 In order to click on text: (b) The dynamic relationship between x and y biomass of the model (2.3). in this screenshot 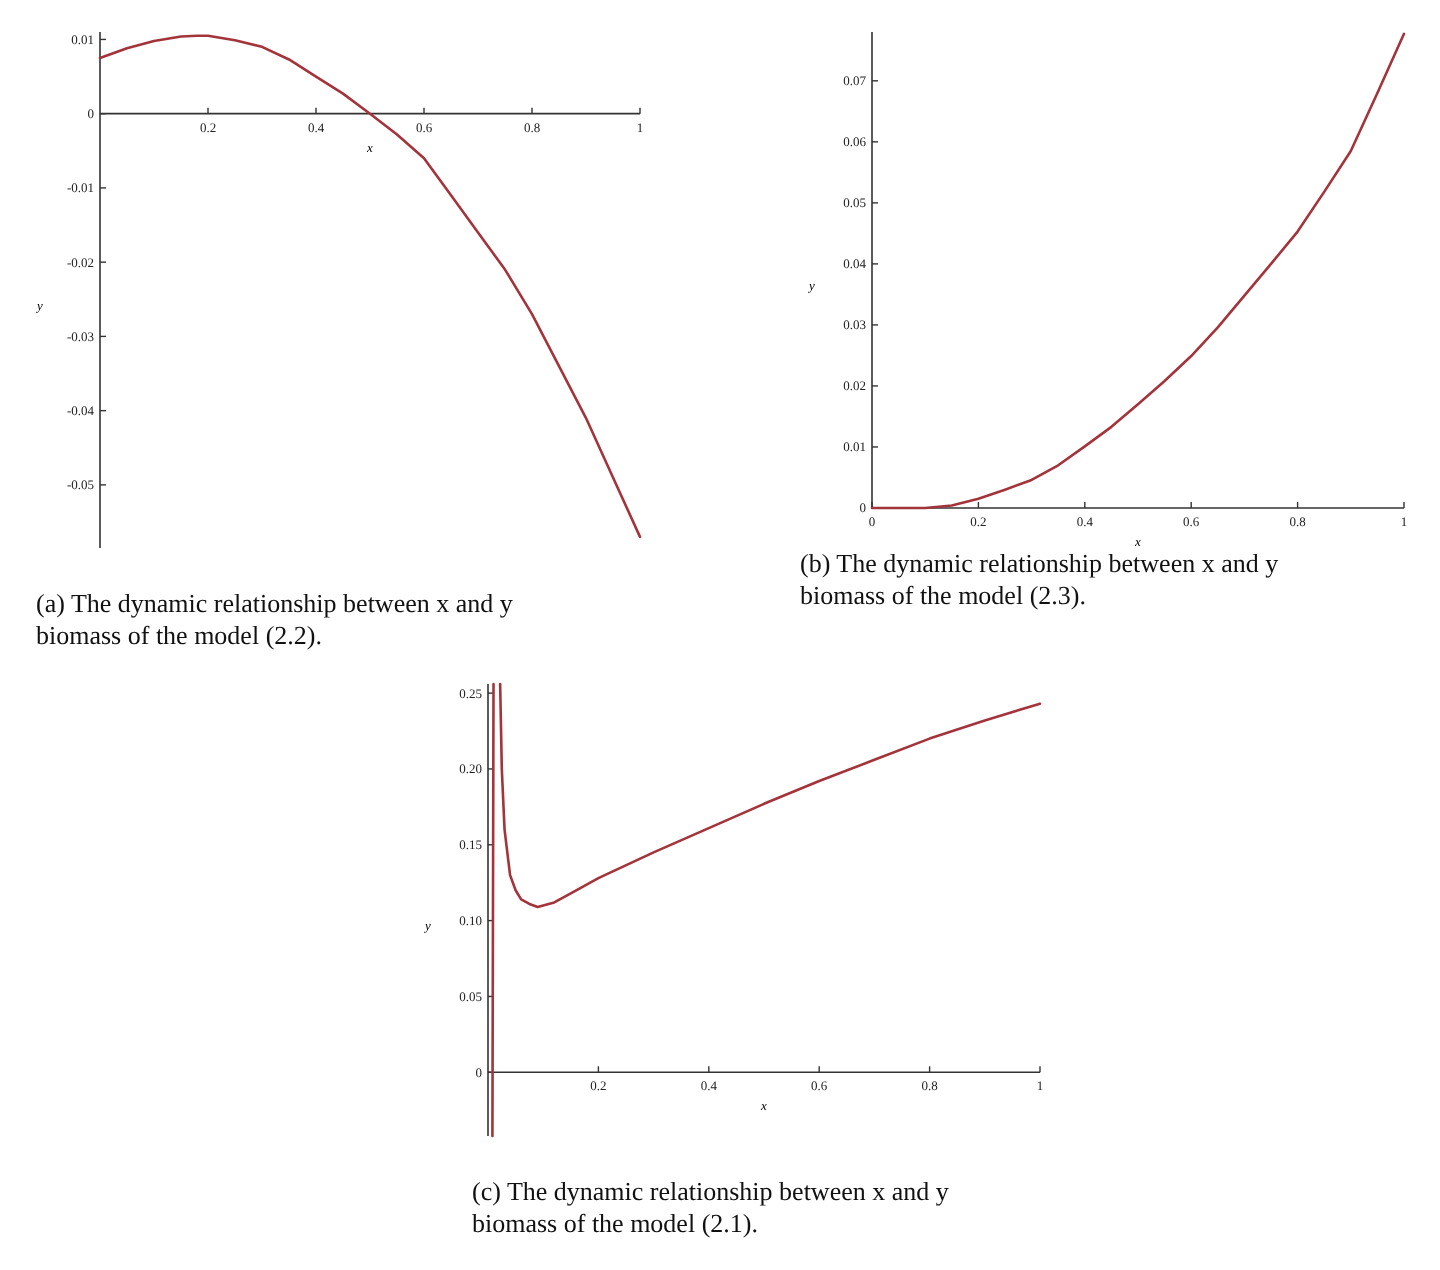, I will do `click(1040, 579)`.